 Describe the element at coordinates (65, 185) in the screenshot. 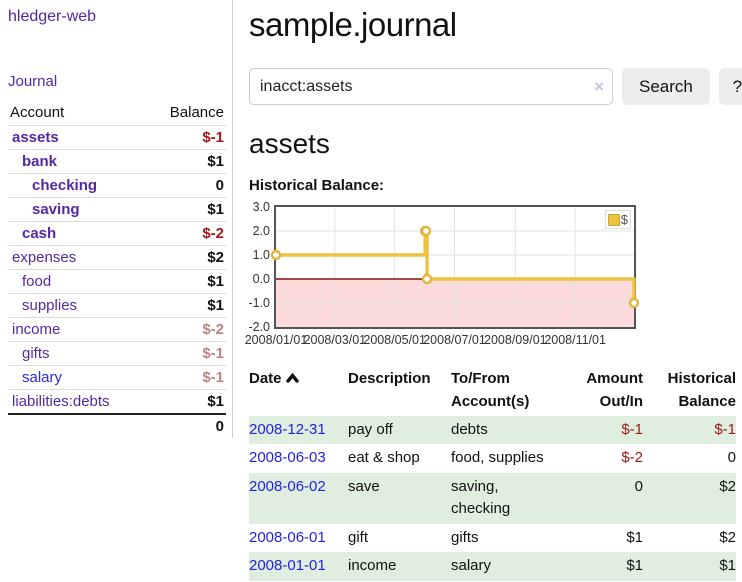

I see `sidebar-account-link: checking` at that location.